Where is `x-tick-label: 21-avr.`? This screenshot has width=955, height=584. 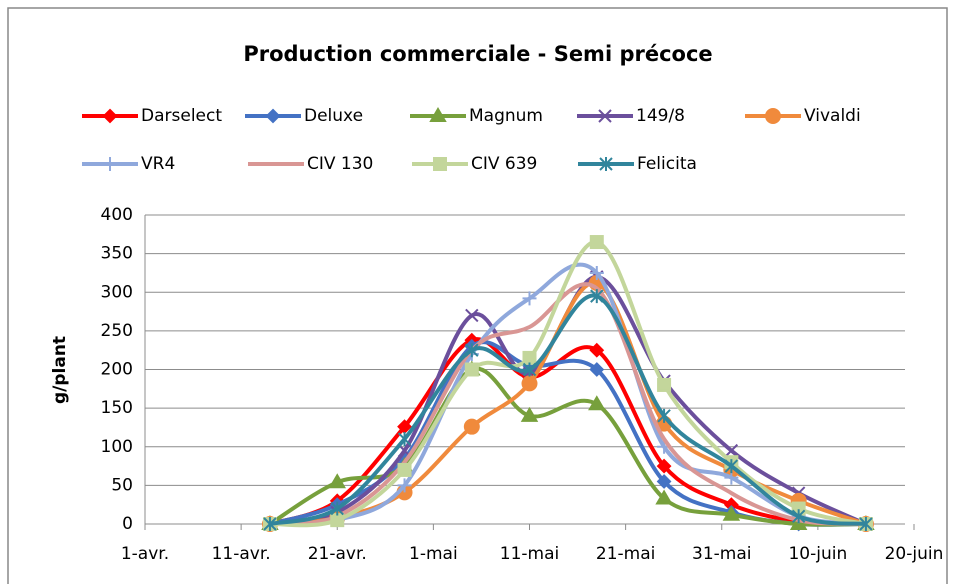
x-tick-label: 21-avr. is located at coordinates (337, 554).